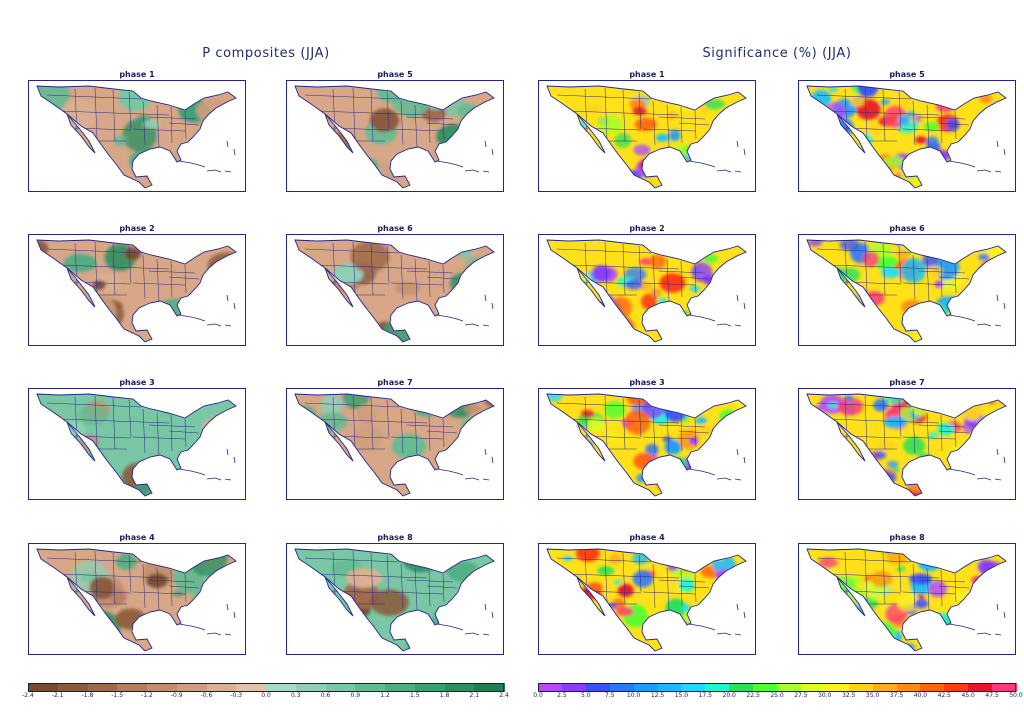 The height and width of the screenshot is (720, 1024). Describe the element at coordinates (206, 695) in the screenshot. I see `colorbar-tick-label: -0.6` at that location.